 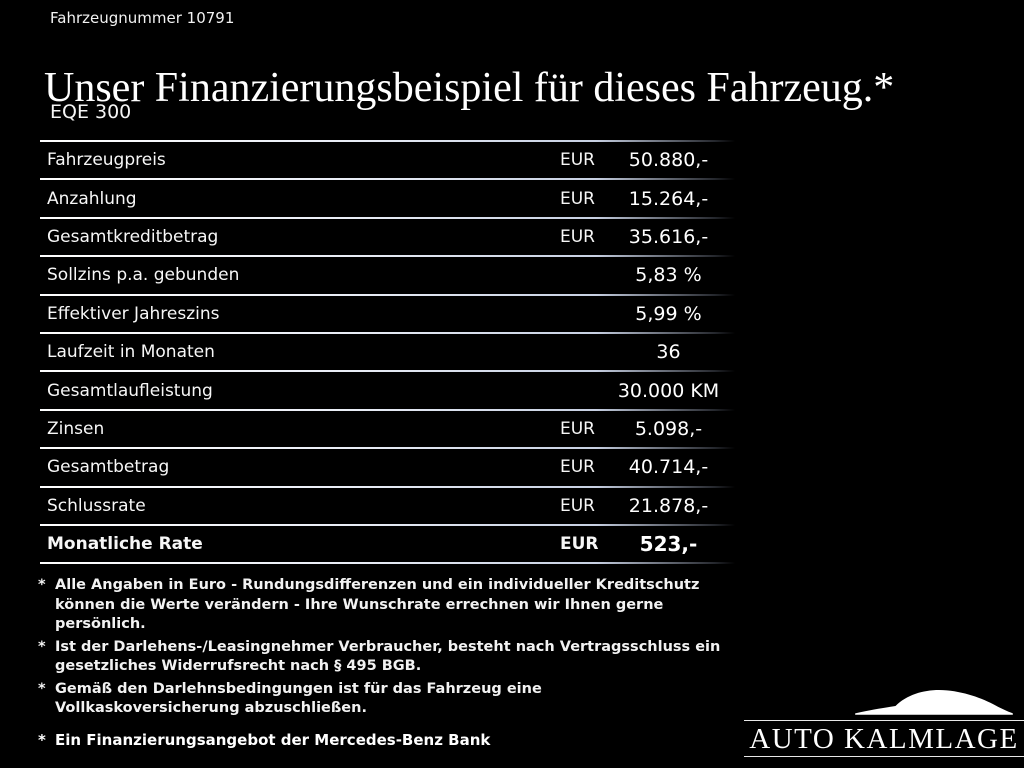 I want to click on row-value: 40.714,-, so click(x=668, y=467).